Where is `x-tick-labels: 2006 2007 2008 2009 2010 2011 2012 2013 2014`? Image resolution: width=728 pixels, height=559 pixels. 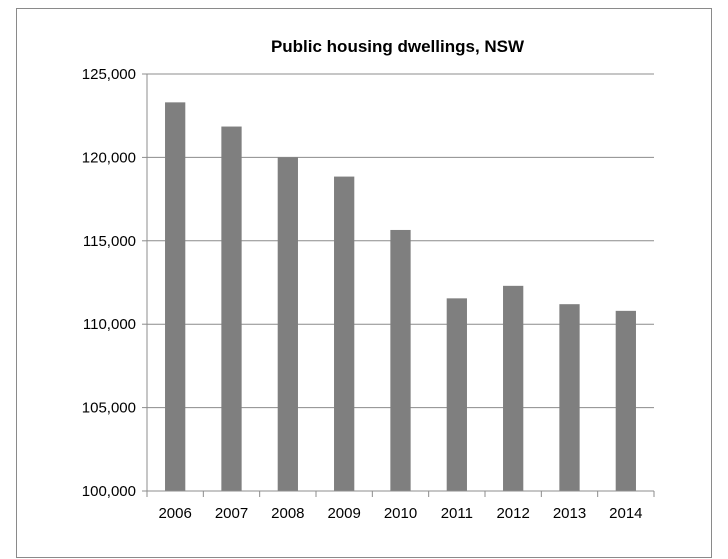
x-tick-labels: 2006 2007 2008 2009 2010 2011 2012 2013 2014 is located at coordinates (400, 513).